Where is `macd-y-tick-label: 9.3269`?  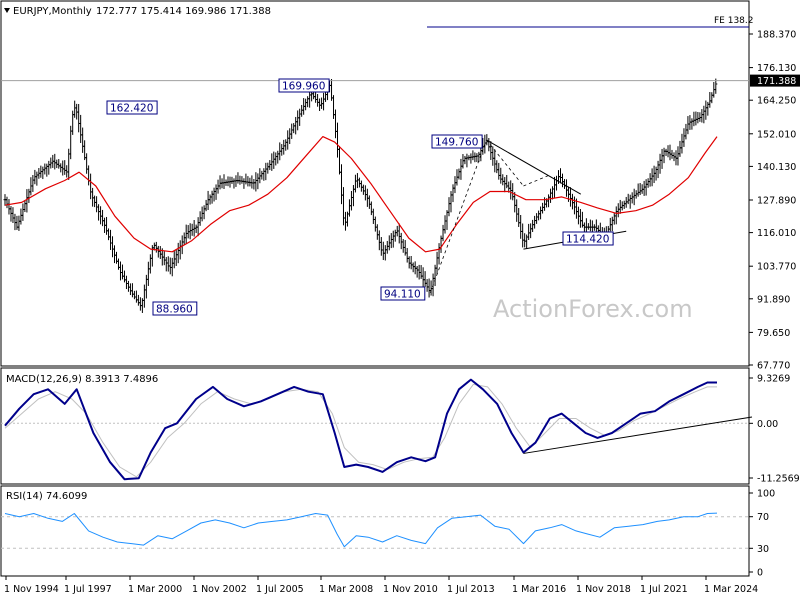 macd-y-tick-label: 9.3269 is located at coordinates (773, 379).